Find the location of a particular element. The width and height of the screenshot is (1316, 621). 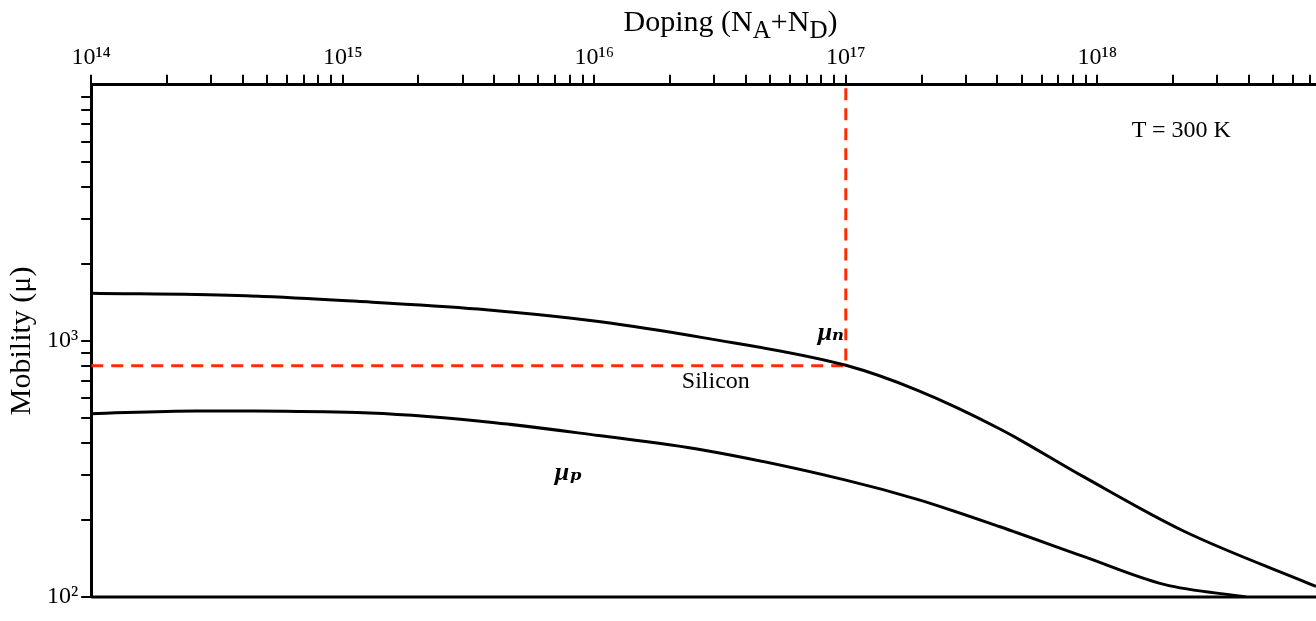

y-tick-label: 10³ is located at coordinates (62, 339).